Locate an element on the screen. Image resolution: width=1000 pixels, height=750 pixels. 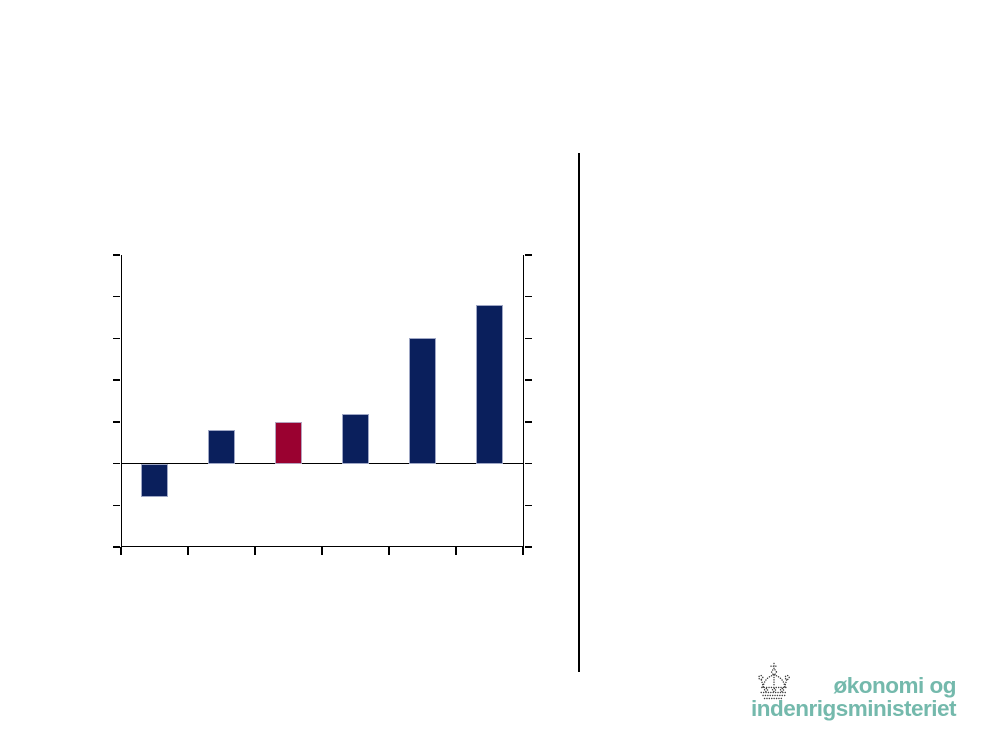
ministry-name-line2: indenrigsministeriet is located at coordinates (853, 708).